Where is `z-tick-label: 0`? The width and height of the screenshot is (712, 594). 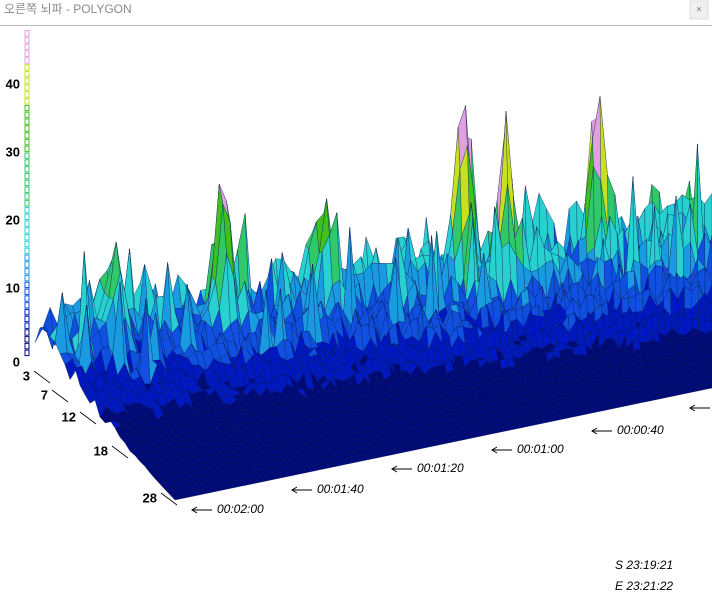 z-tick-label: 0 is located at coordinates (16, 361).